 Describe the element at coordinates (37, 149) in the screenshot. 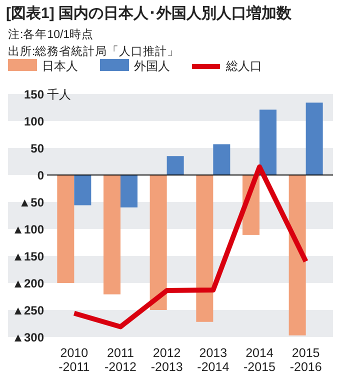

I see `y-tick-label: 50` at that location.